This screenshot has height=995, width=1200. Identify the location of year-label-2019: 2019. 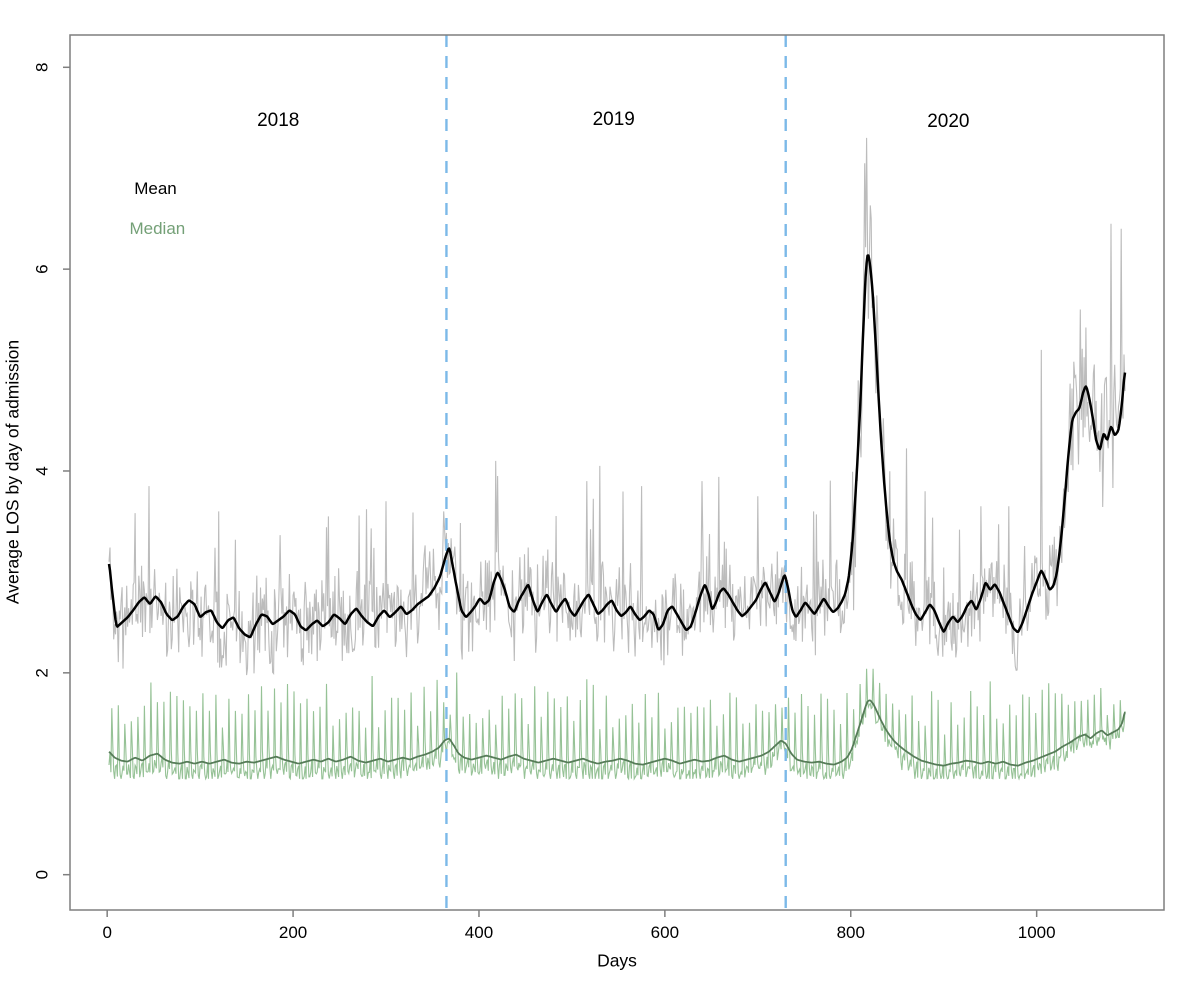
(613, 119).